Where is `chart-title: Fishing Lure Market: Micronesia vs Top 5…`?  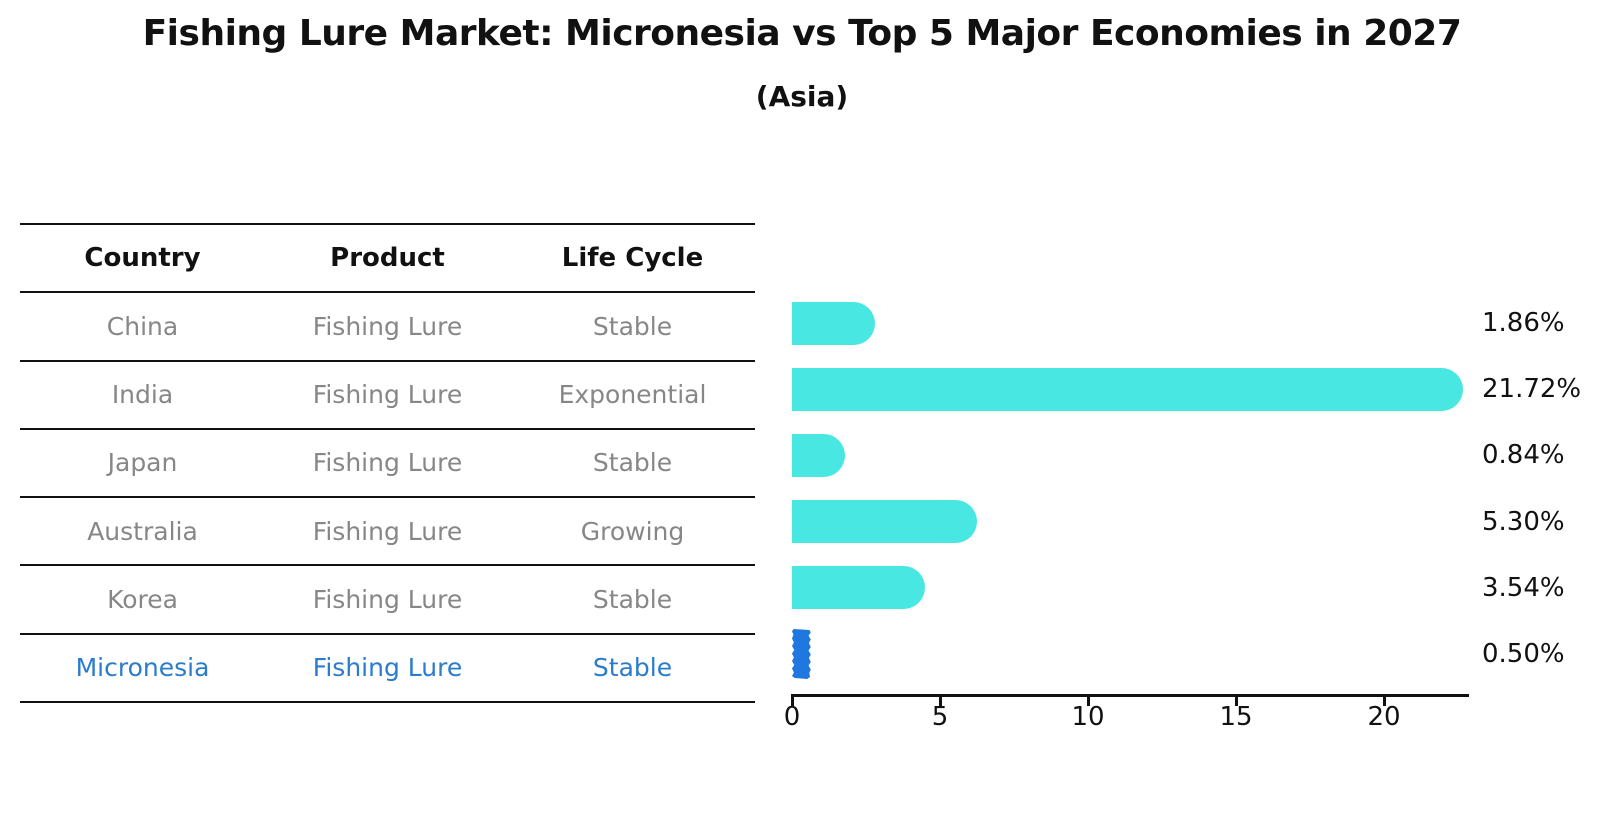
chart-title: Fishing Lure Market: Micronesia vs Top 5… is located at coordinates (802, 33).